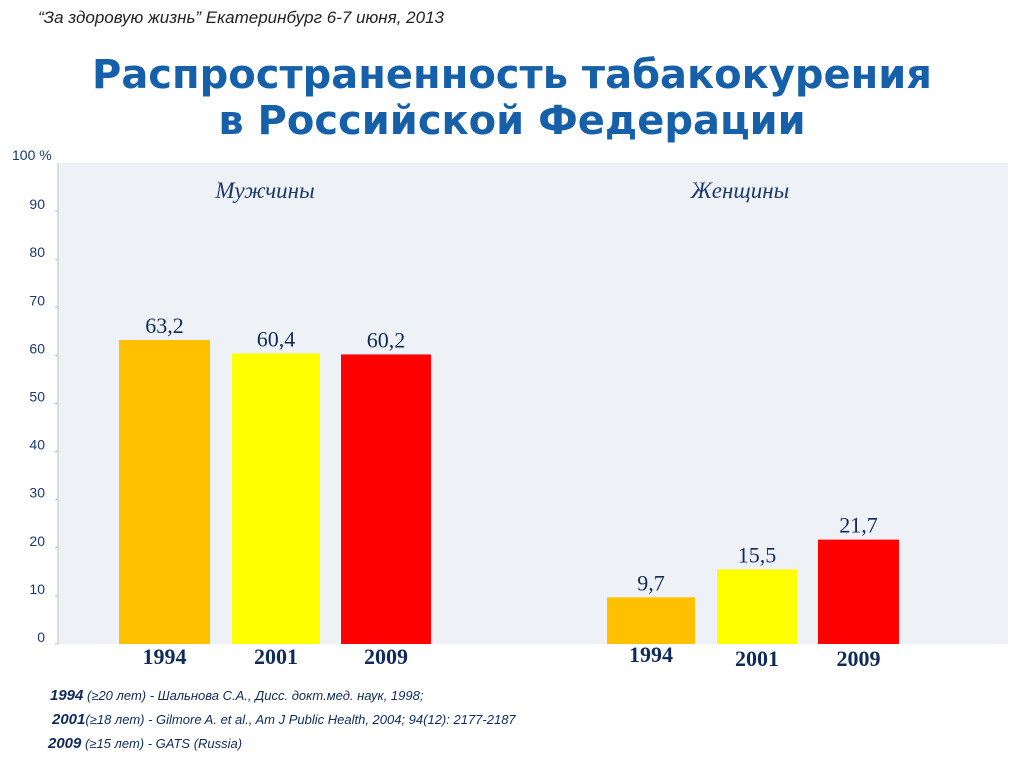 The width and height of the screenshot is (1024, 768). I want to click on footnote-year: 1994, so click(67, 695).